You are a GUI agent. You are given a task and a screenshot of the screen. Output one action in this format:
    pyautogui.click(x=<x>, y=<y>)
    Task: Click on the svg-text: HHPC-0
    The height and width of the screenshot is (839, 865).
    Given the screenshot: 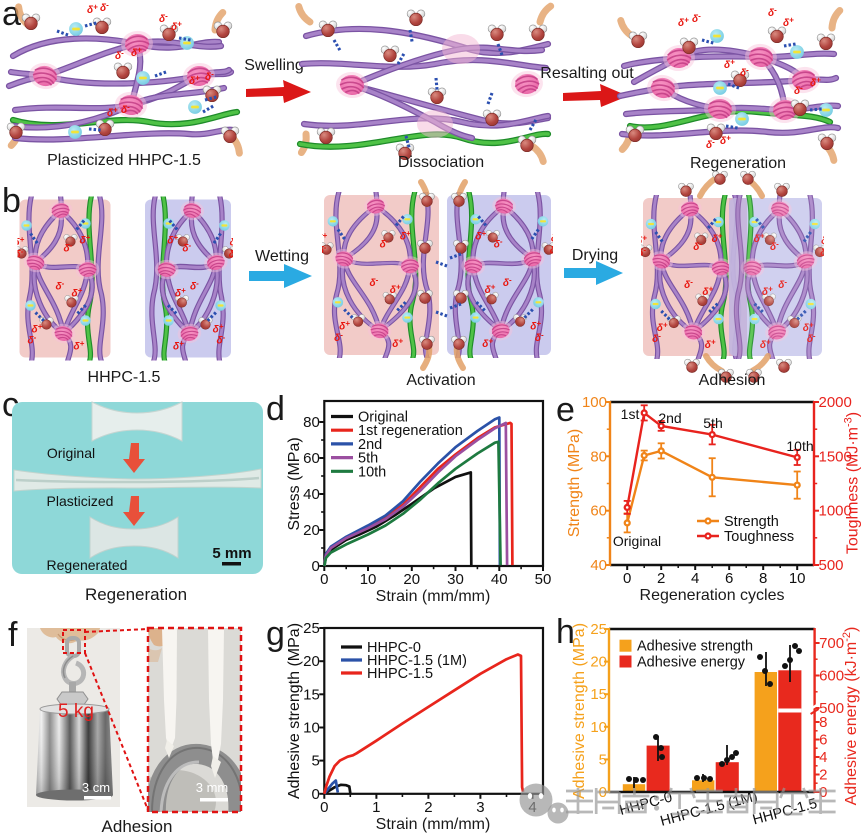 What is the action you would take?
    pyautogui.click(x=394, y=648)
    